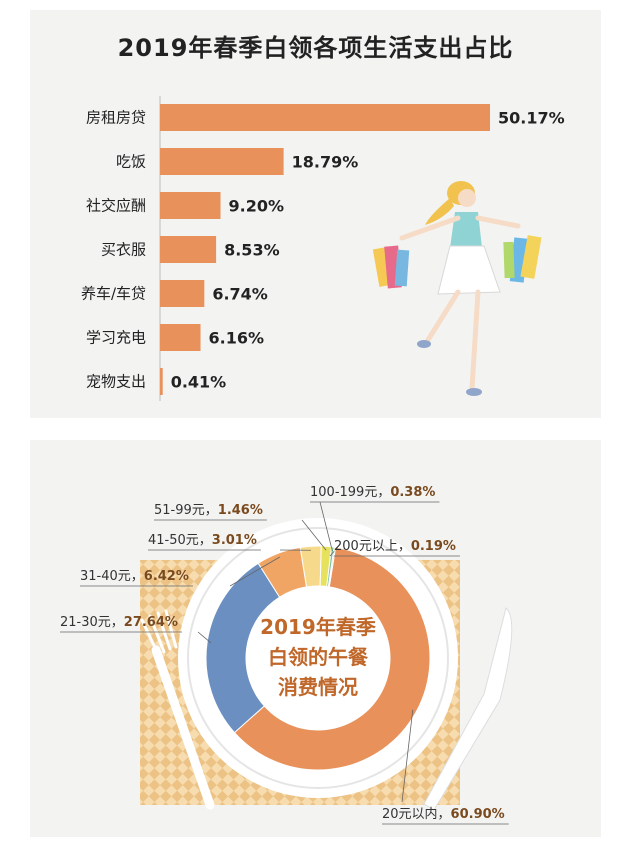  I want to click on bar-value-label: 8.53%, so click(252, 250).